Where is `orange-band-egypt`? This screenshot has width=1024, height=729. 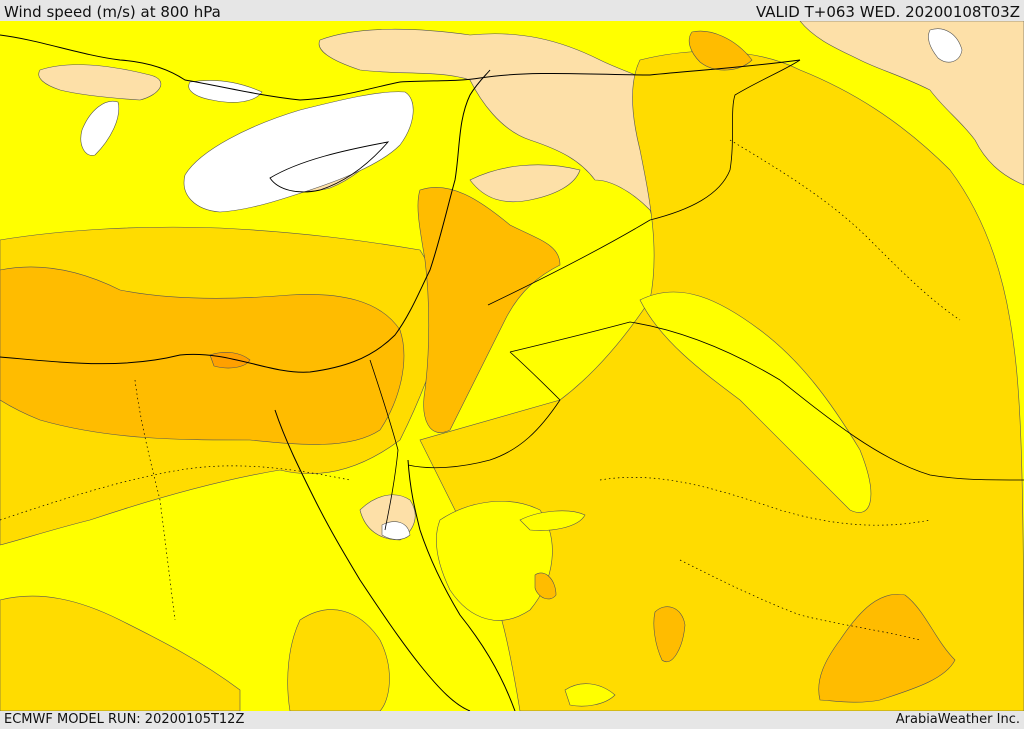
orange-band-egypt is located at coordinates (202, 355).